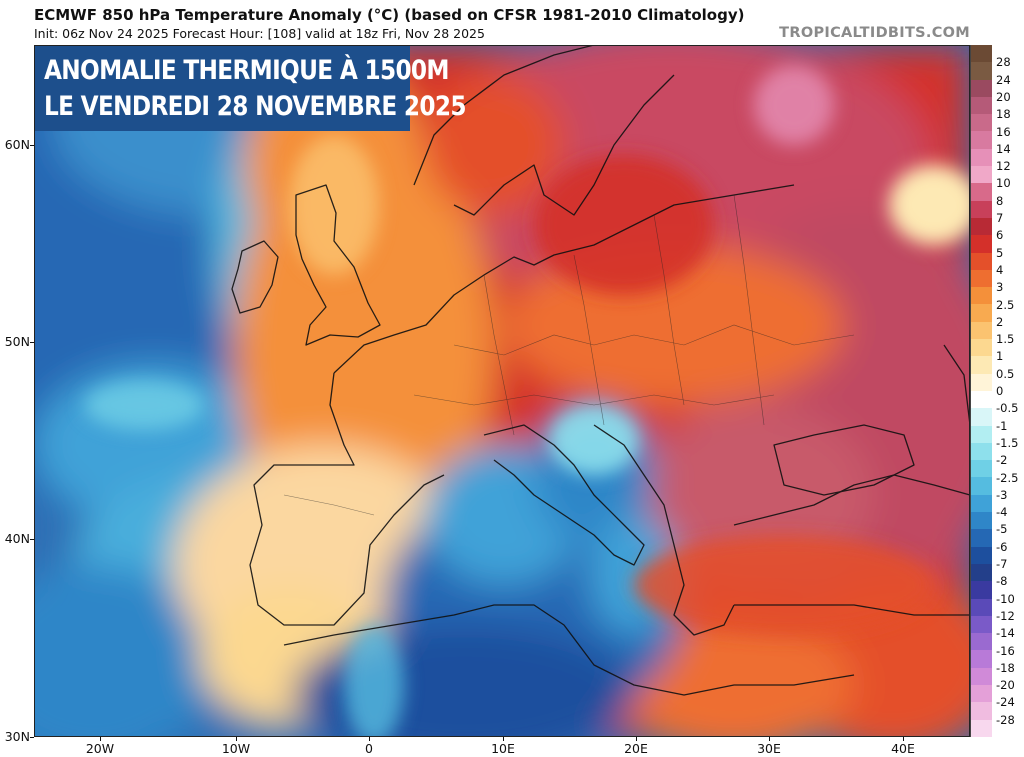  Describe the element at coordinates (1000, 218) in the screenshot. I see `colorbar-label: 7` at that location.